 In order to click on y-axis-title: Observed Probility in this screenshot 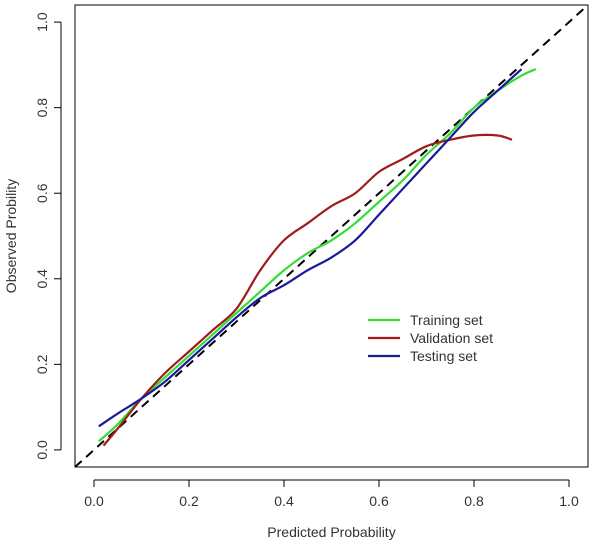, I will do `click(11, 236)`.